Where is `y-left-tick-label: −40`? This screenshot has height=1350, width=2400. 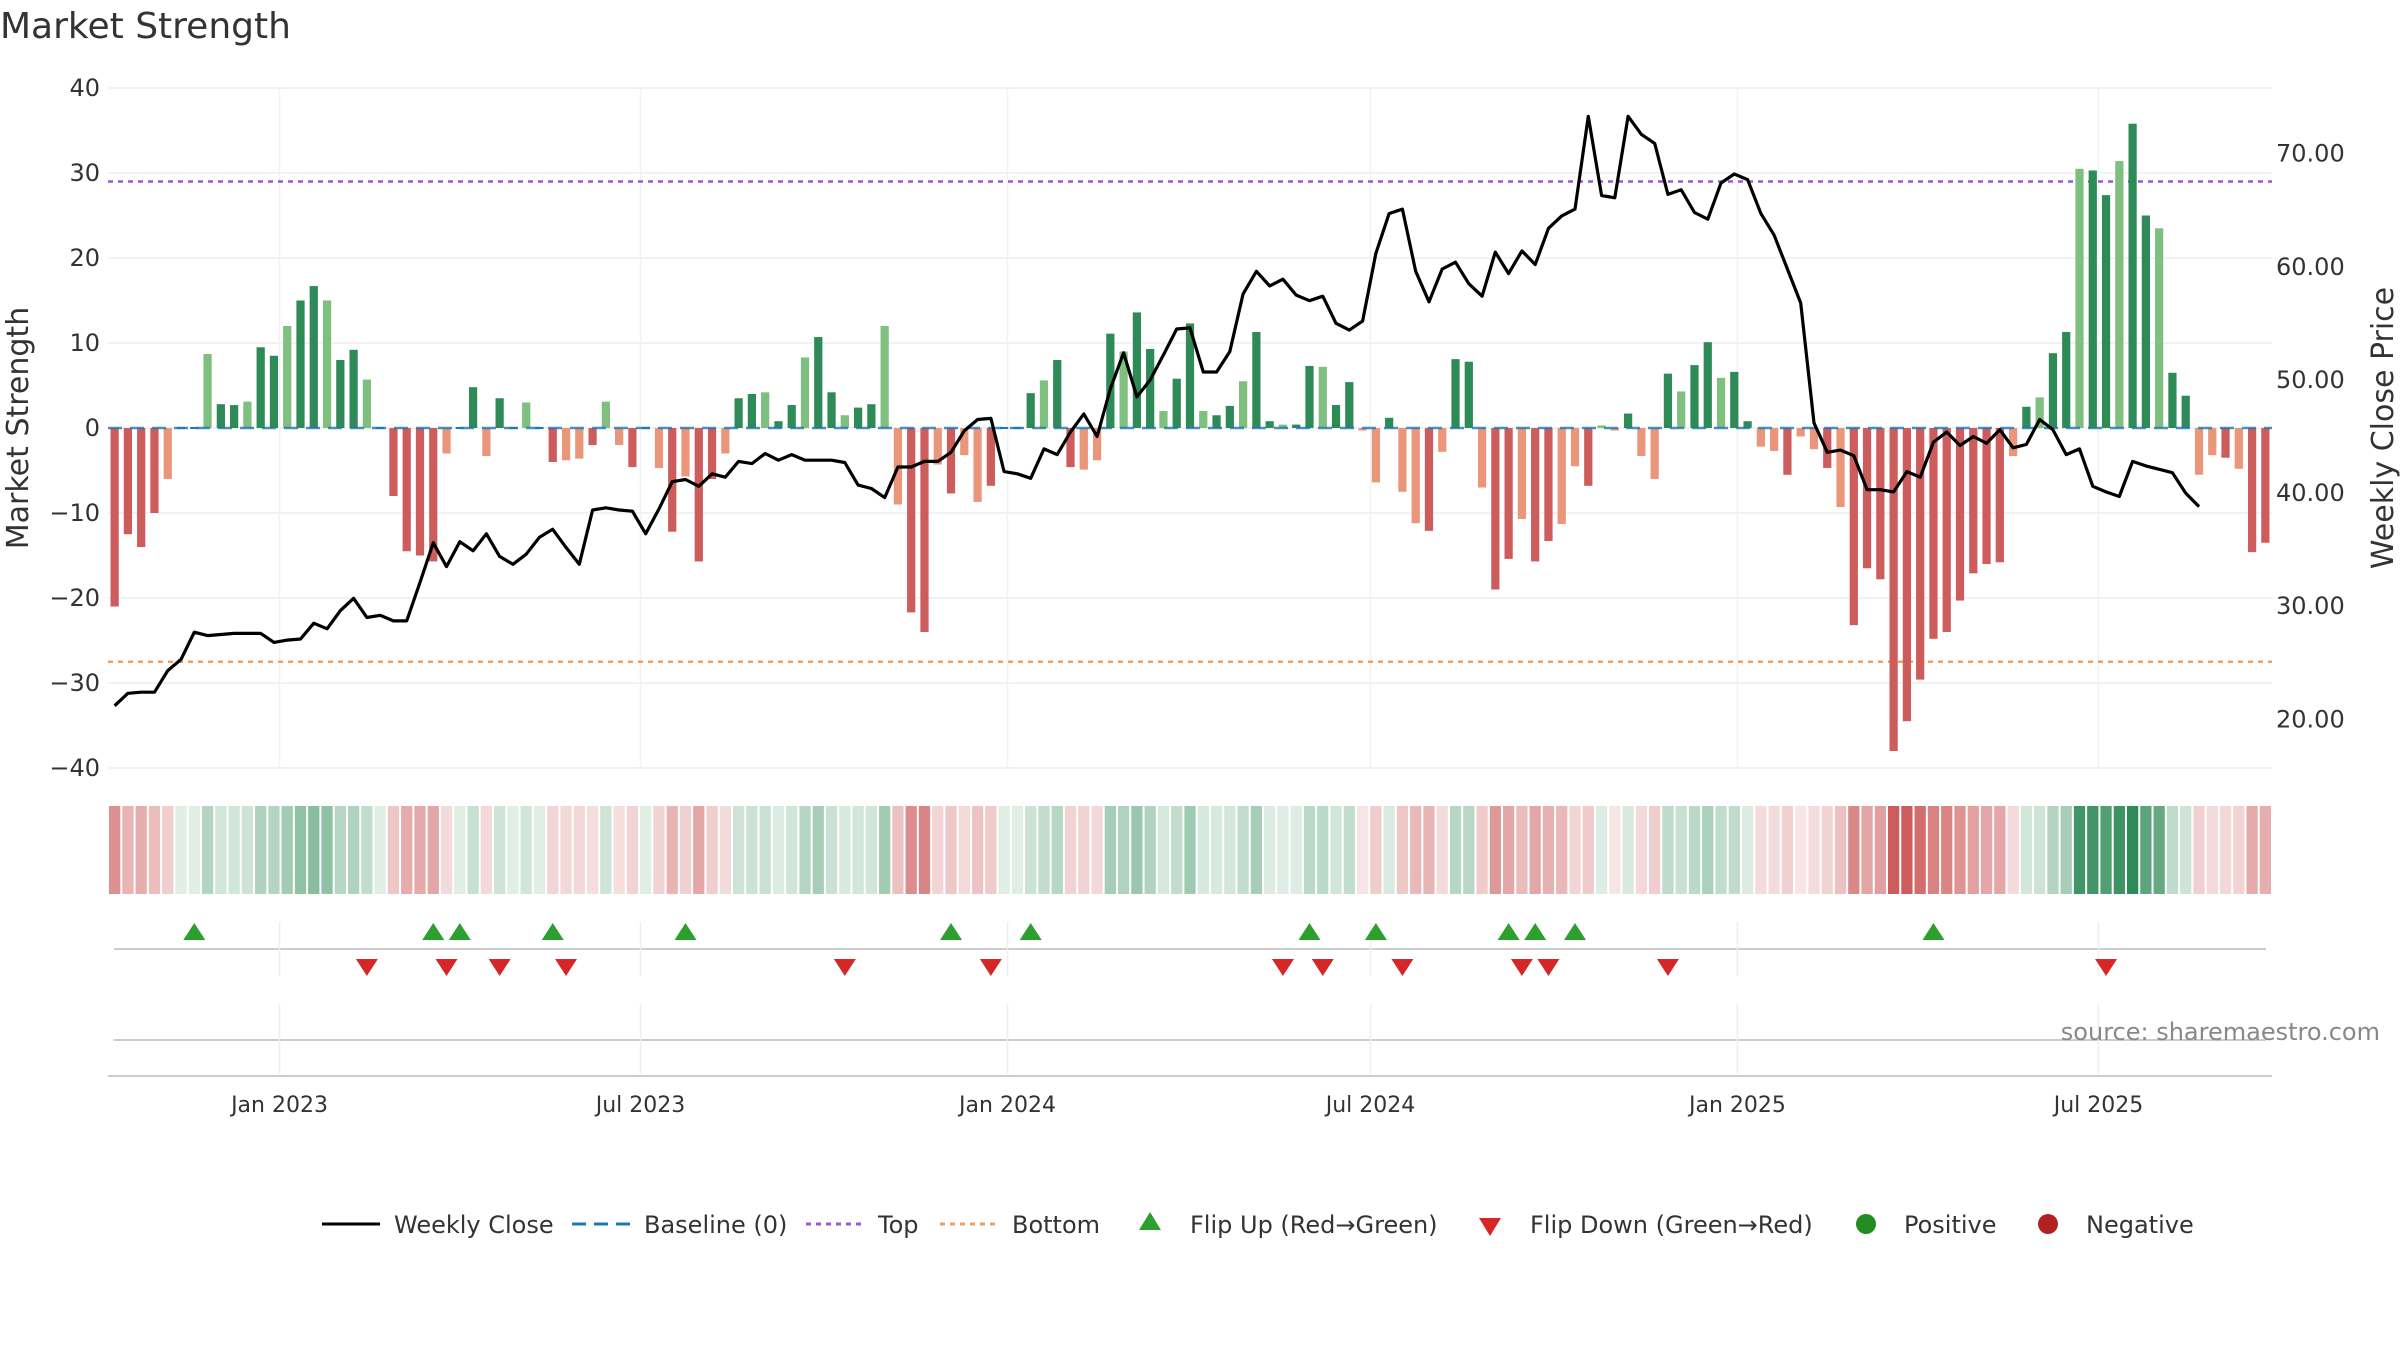
y-left-tick-label: −40 is located at coordinates (74, 768).